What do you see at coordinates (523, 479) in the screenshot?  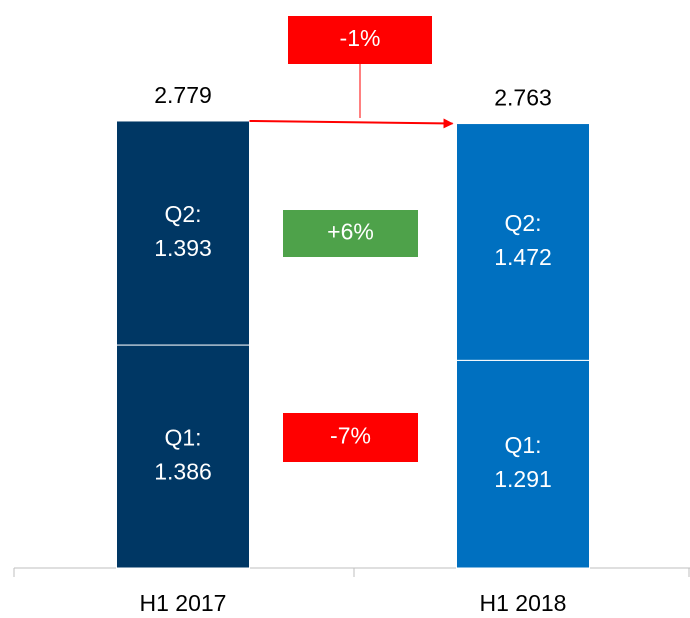 I see `segment-value: 1.291` at bounding box center [523, 479].